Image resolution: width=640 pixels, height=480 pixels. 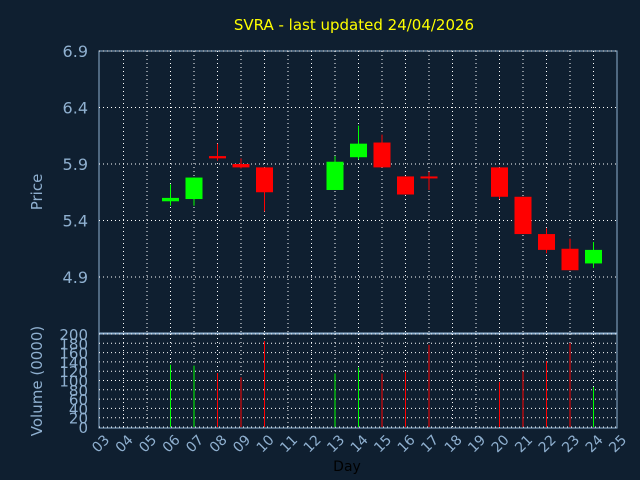 I want to click on price-y-tick: 6.4, so click(x=75, y=108).